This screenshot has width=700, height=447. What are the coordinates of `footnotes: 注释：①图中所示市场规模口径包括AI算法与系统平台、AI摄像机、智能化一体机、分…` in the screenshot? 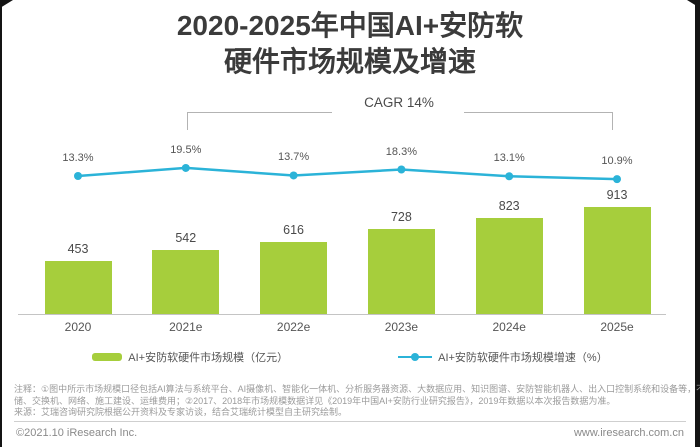 It's located at (357, 401).